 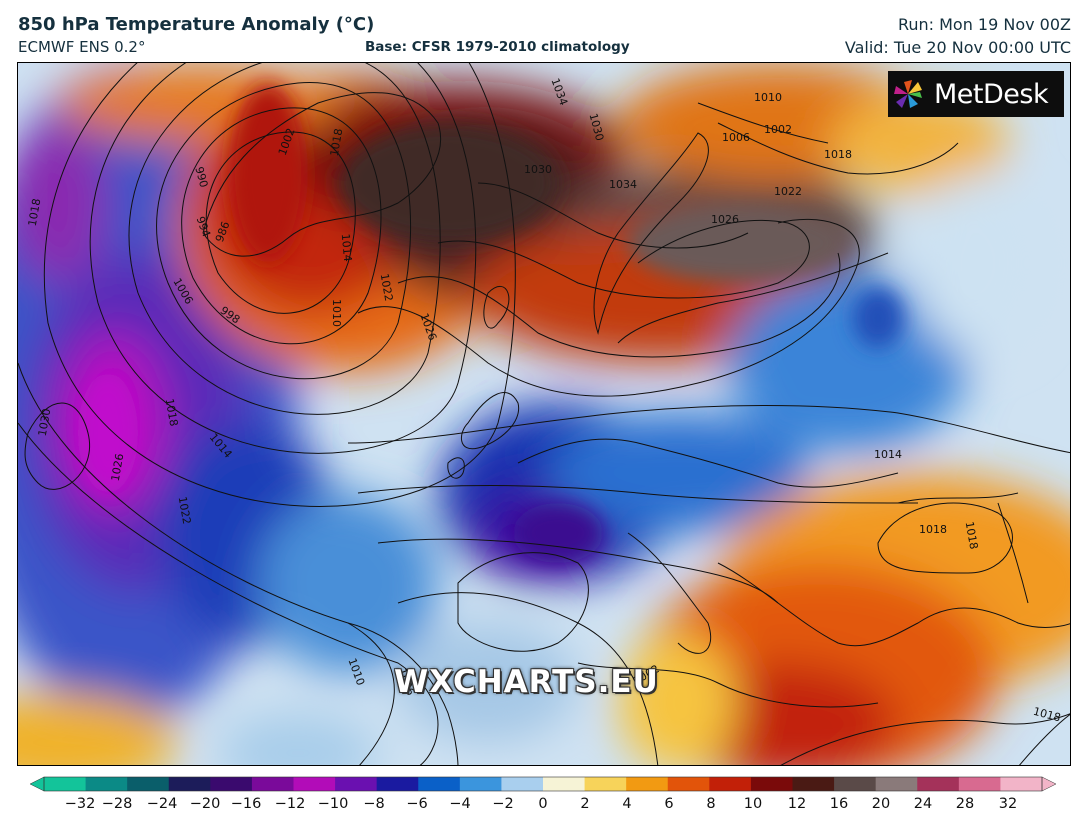 I want to click on colorbar-tick-label: −20, so click(x=205, y=804).